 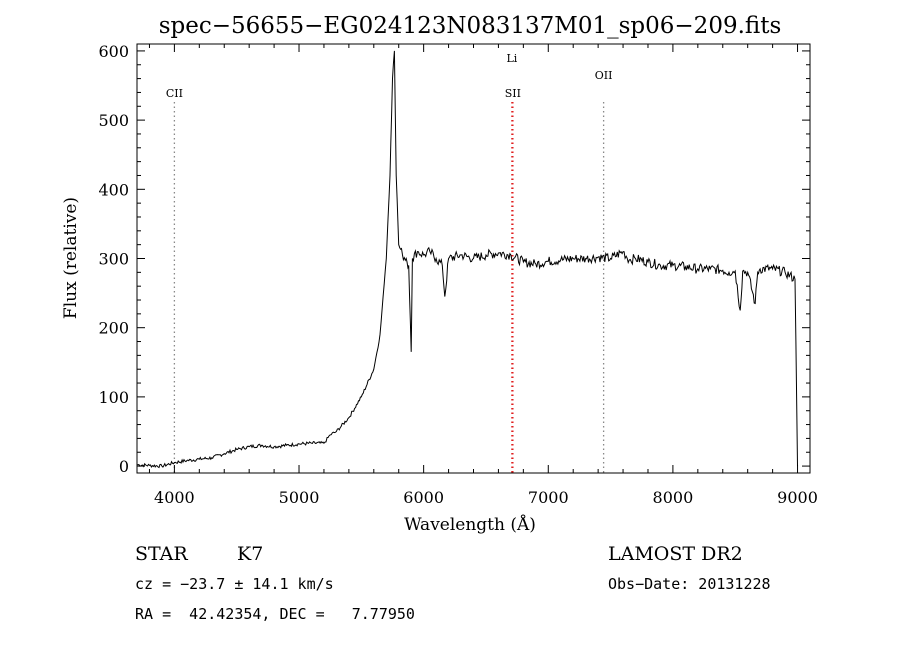 What do you see at coordinates (113, 120) in the screenshot?
I see `y-tick-label: 500` at bounding box center [113, 120].